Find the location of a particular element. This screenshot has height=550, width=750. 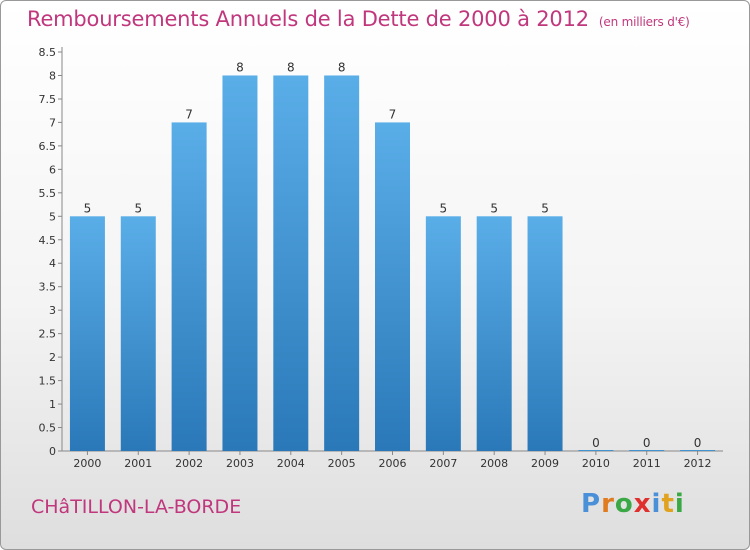

x-tick-label: 2009 is located at coordinates (545, 463).